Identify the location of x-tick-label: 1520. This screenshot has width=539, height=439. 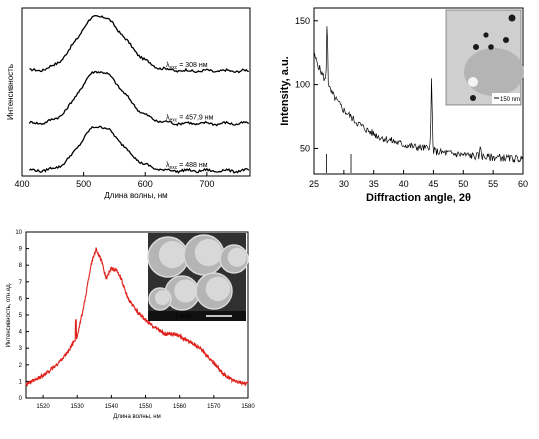
(43, 407).